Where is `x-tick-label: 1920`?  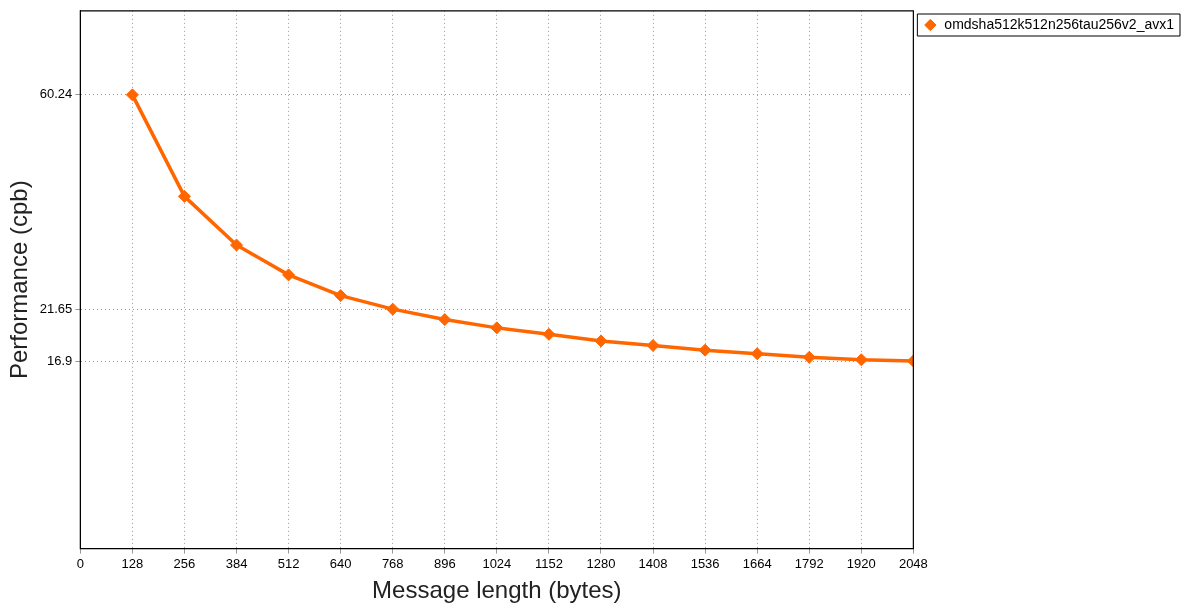 x-tick-label: 1920 is located at coordinates (861, 563).